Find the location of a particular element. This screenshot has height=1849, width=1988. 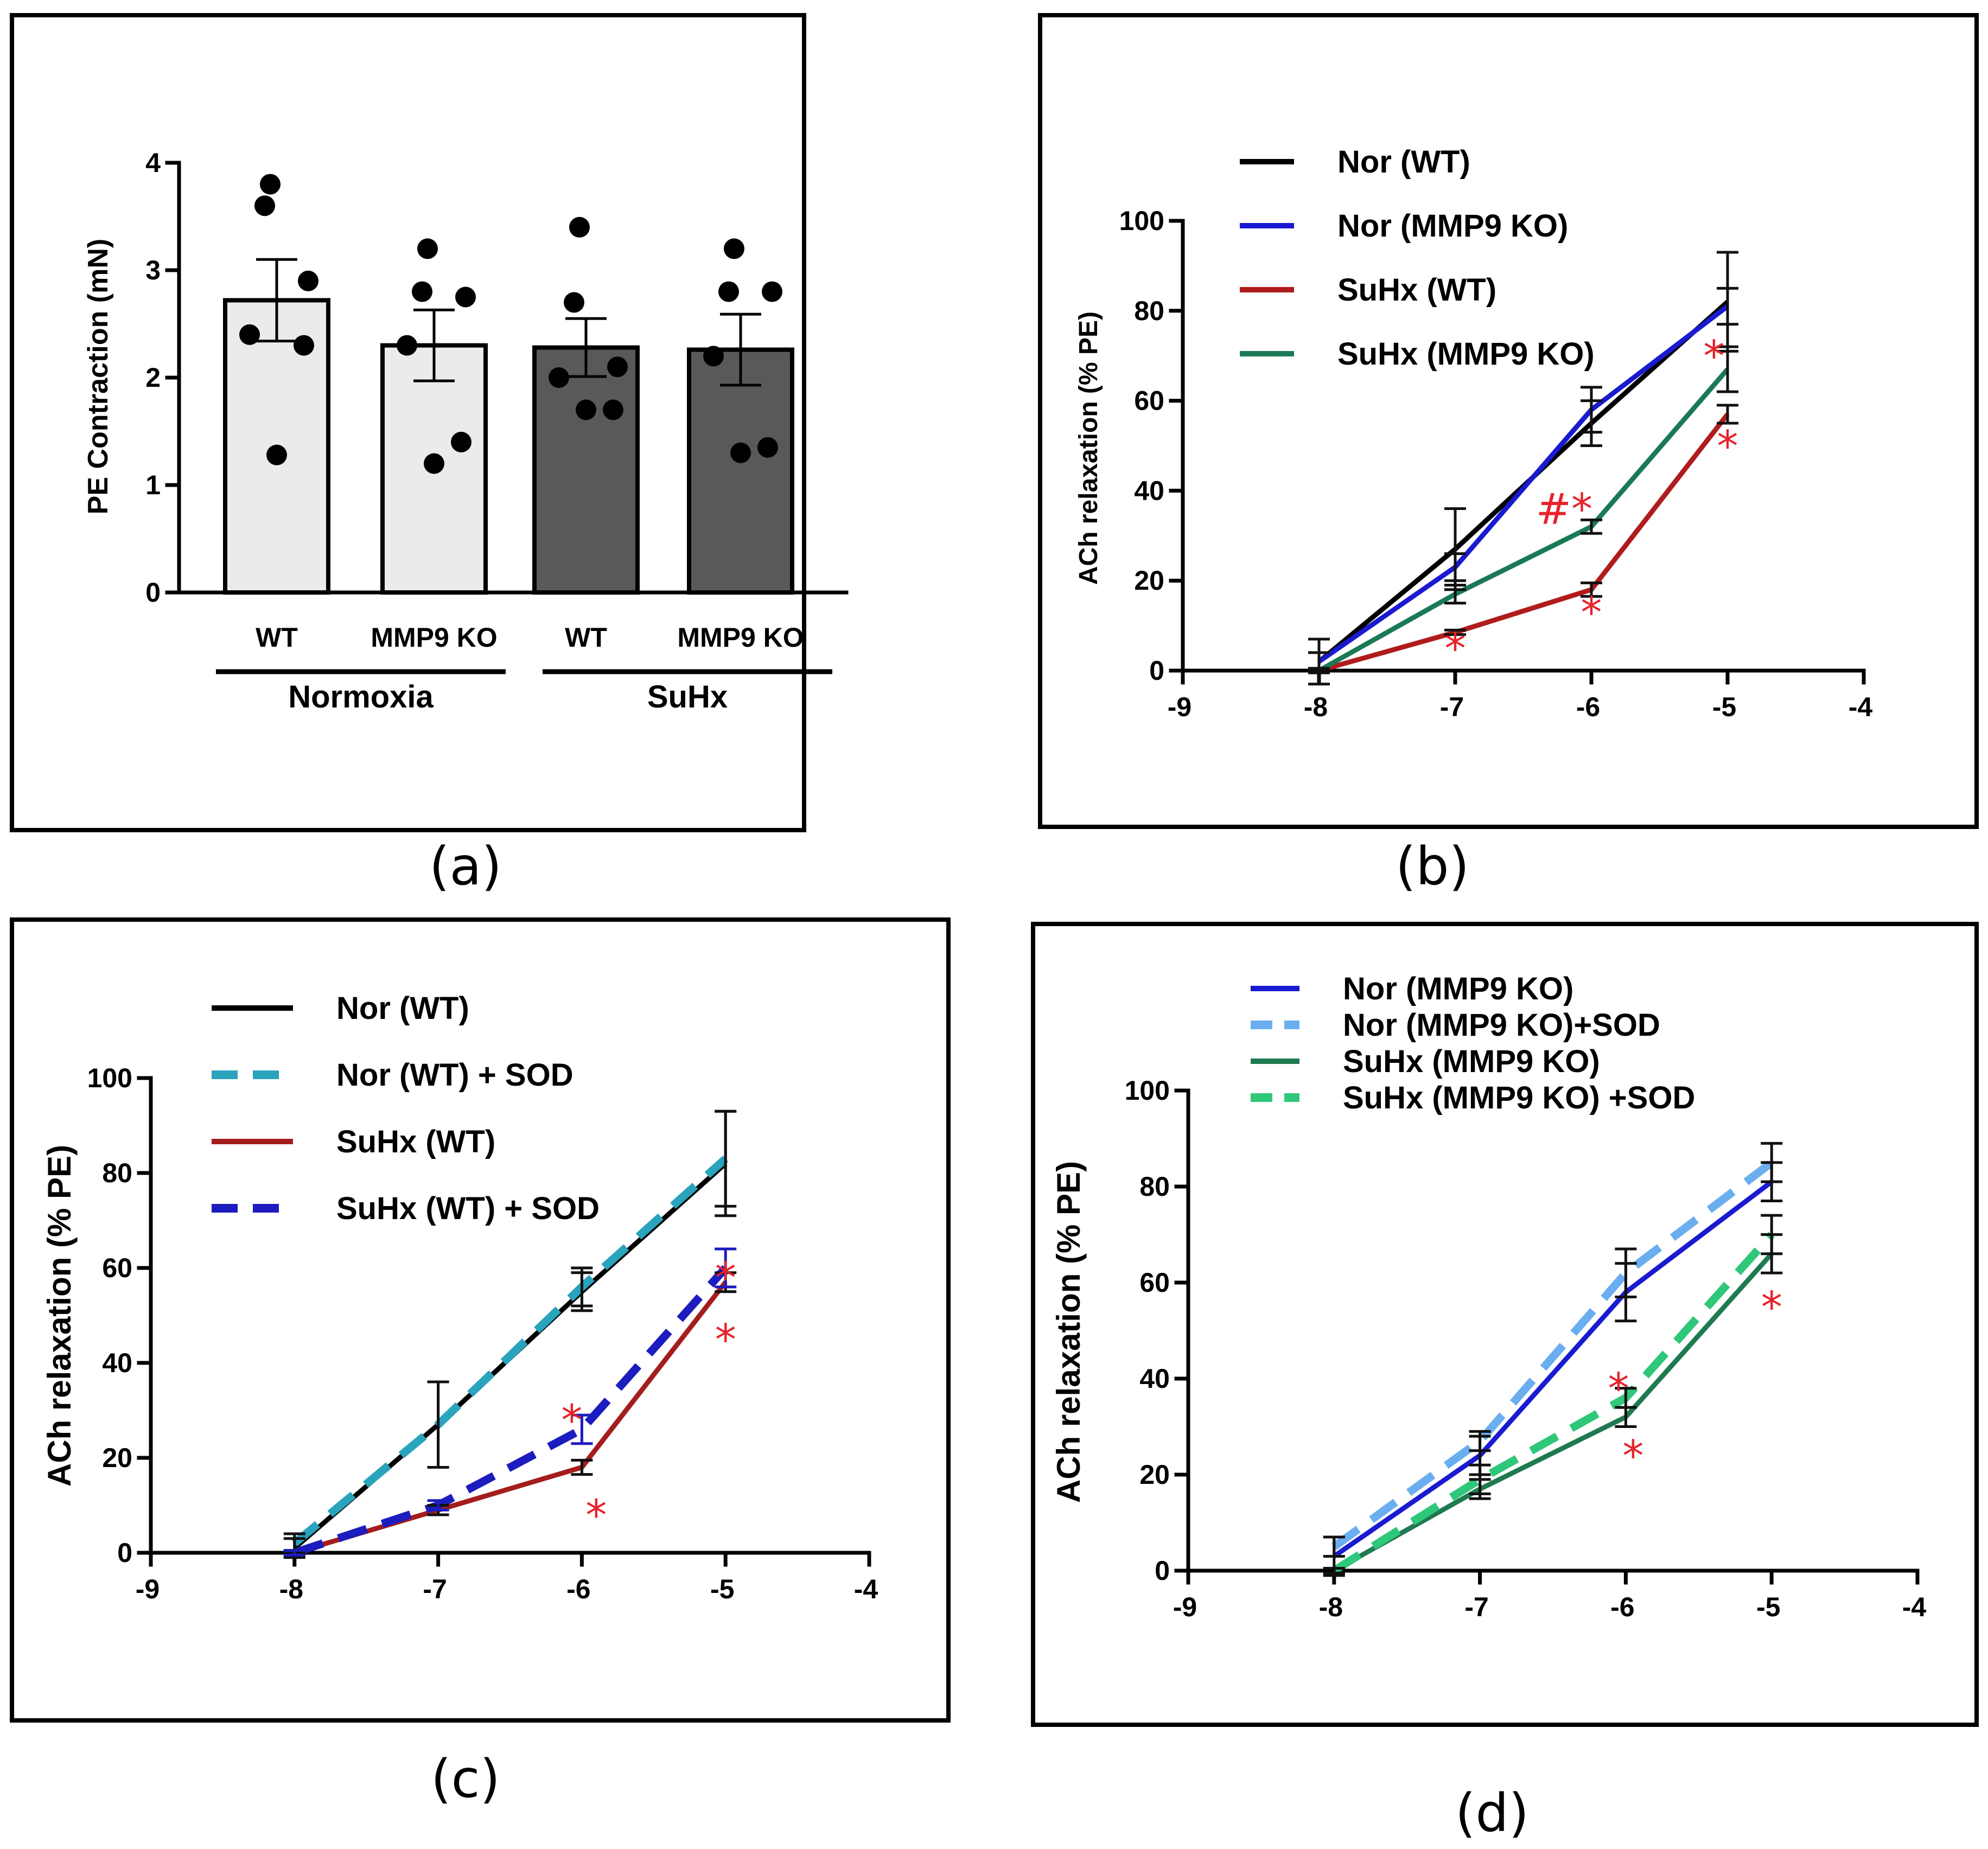

legend-entry: SuHx (WT) + SOD is located at coordinates (468, 1208).